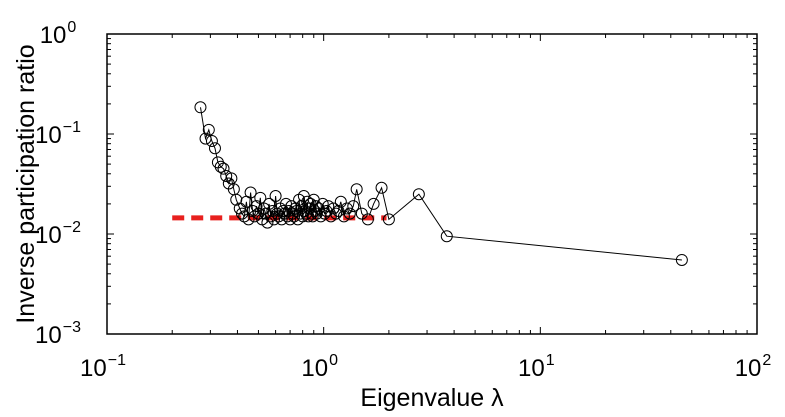 The height and width of the screenshot is (417, 785). Describe the element at coordinates (319, 367) in the screenshot. I see `x-tick-label: 10⁰` at that location.